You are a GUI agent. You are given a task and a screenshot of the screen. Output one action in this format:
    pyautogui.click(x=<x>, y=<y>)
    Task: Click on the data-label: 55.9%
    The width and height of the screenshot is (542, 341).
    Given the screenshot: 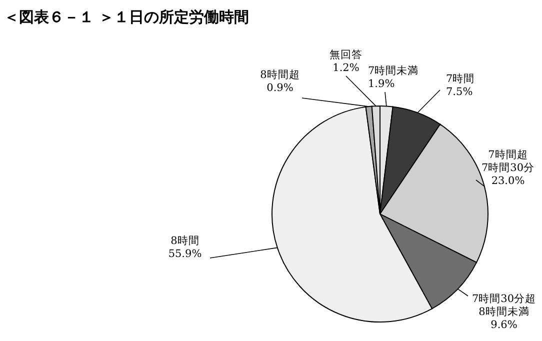 What is the action you would take?
    pyautogui.click(x=185, y=254)
    